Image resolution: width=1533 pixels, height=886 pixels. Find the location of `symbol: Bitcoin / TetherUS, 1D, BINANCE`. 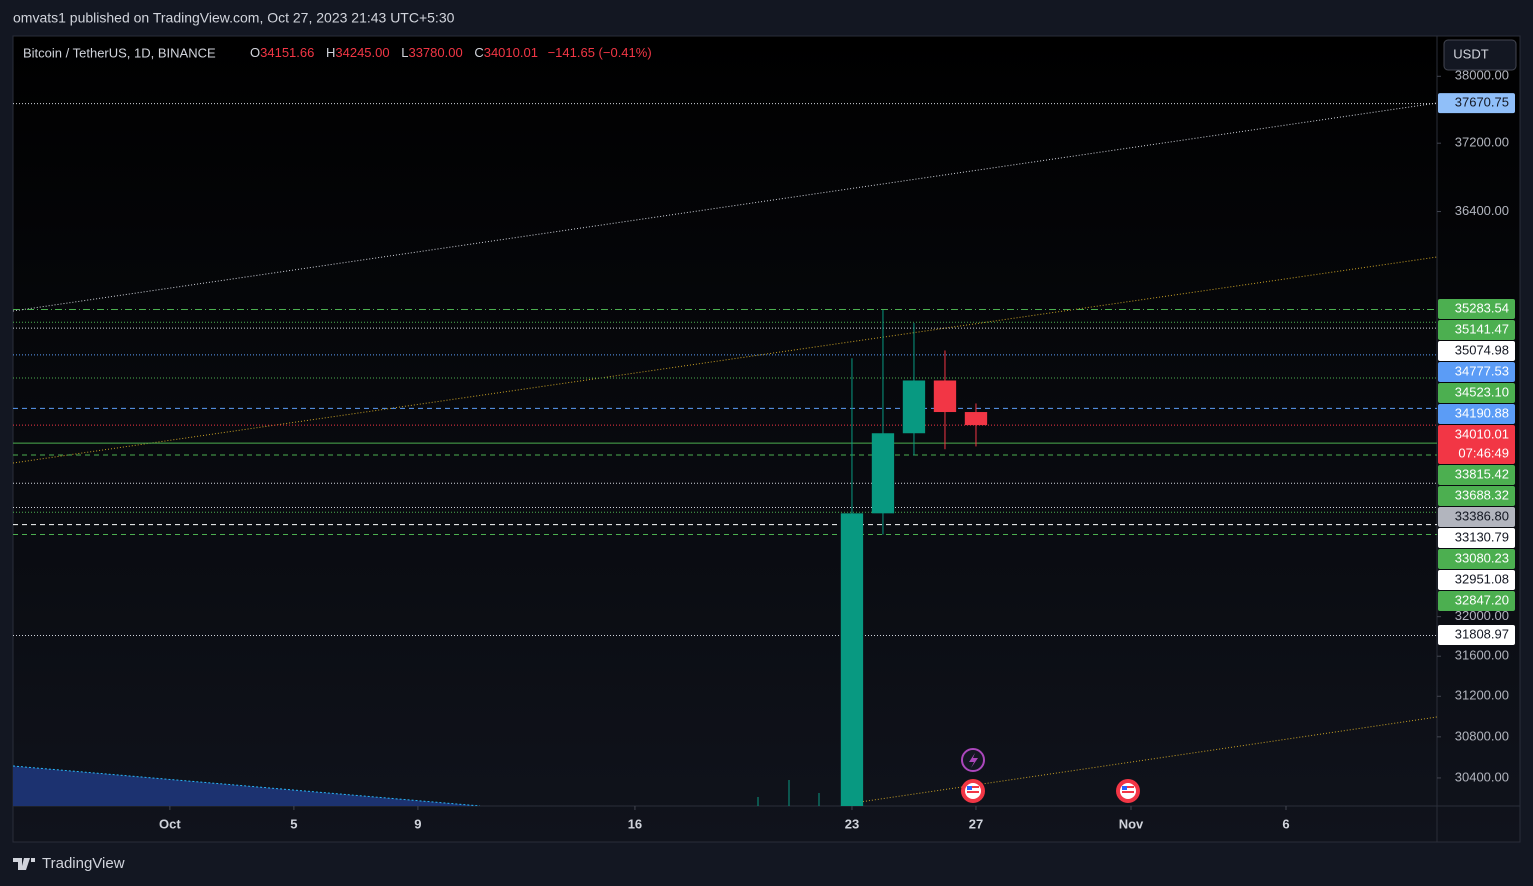

symbol: Bitcoin / TetherUS, 1D, BINANCE is located at coordinates (119, 52).